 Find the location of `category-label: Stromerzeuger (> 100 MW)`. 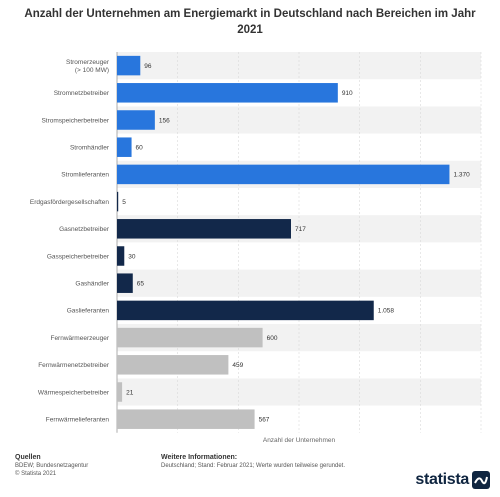

category-label: Stromerzeuger (> 100 MW) is located at coordinates (88, 66).